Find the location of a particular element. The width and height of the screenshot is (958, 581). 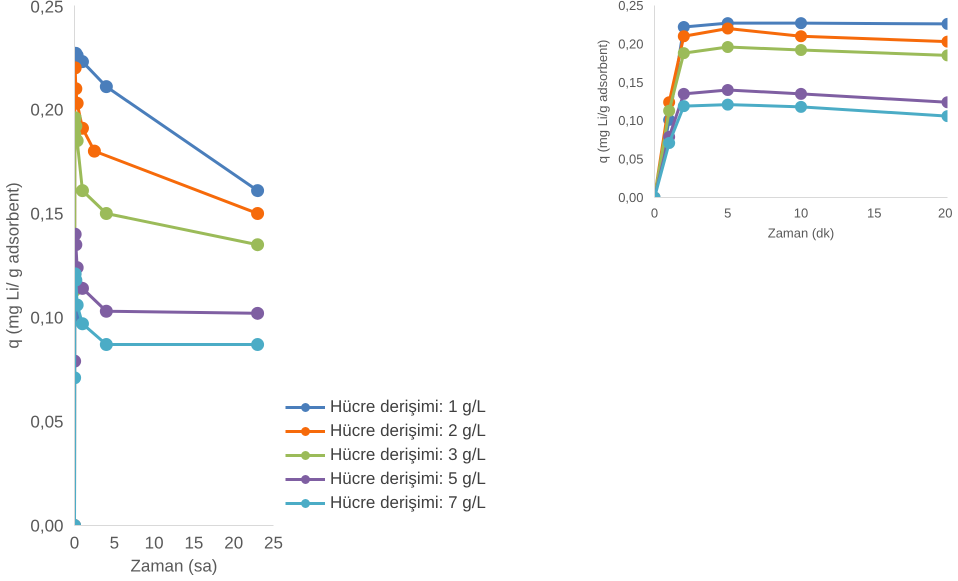

legend-label: Hücre derişimi: 2 g/L is located at coordinates (408, 431).